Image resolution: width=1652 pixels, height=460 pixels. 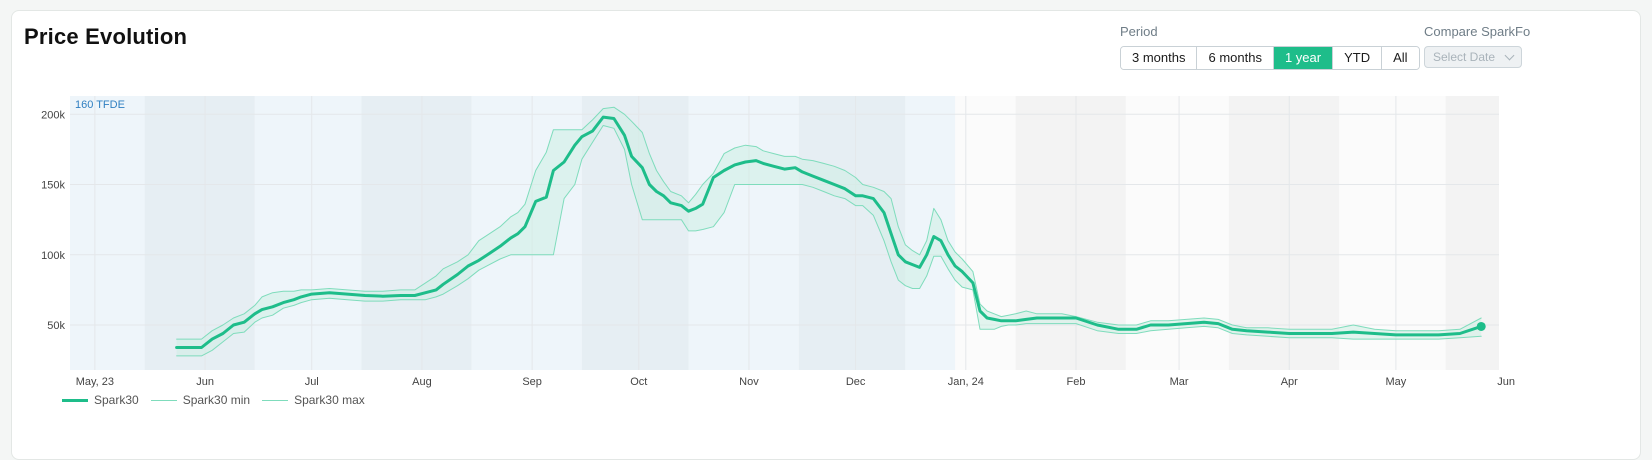 I want to click on legend-swatch-spark30, so click(x=75, y=400).